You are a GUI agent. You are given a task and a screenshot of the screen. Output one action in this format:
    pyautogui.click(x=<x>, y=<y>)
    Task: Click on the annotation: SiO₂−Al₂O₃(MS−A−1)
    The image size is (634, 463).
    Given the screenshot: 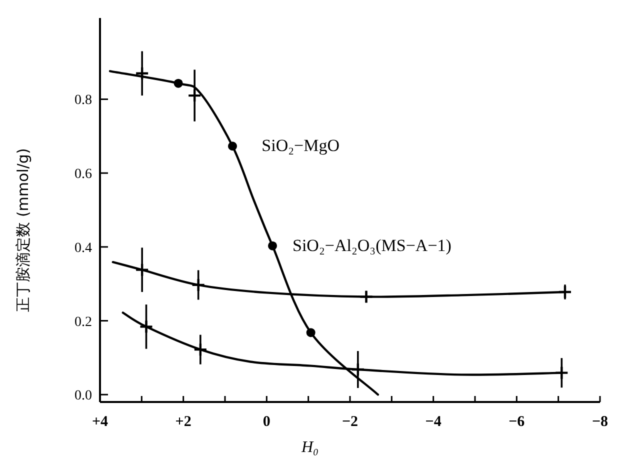 What is the action you would take?
    pyautogui.click(x=372, y=245)
    